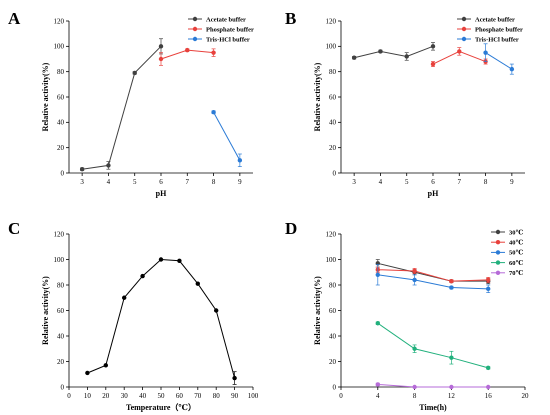 The width and height of the screenshot is (550, 415). Describe the element at coordinates (460, 182) in the screenshot. I see `x-tick-label: 7` at that location.